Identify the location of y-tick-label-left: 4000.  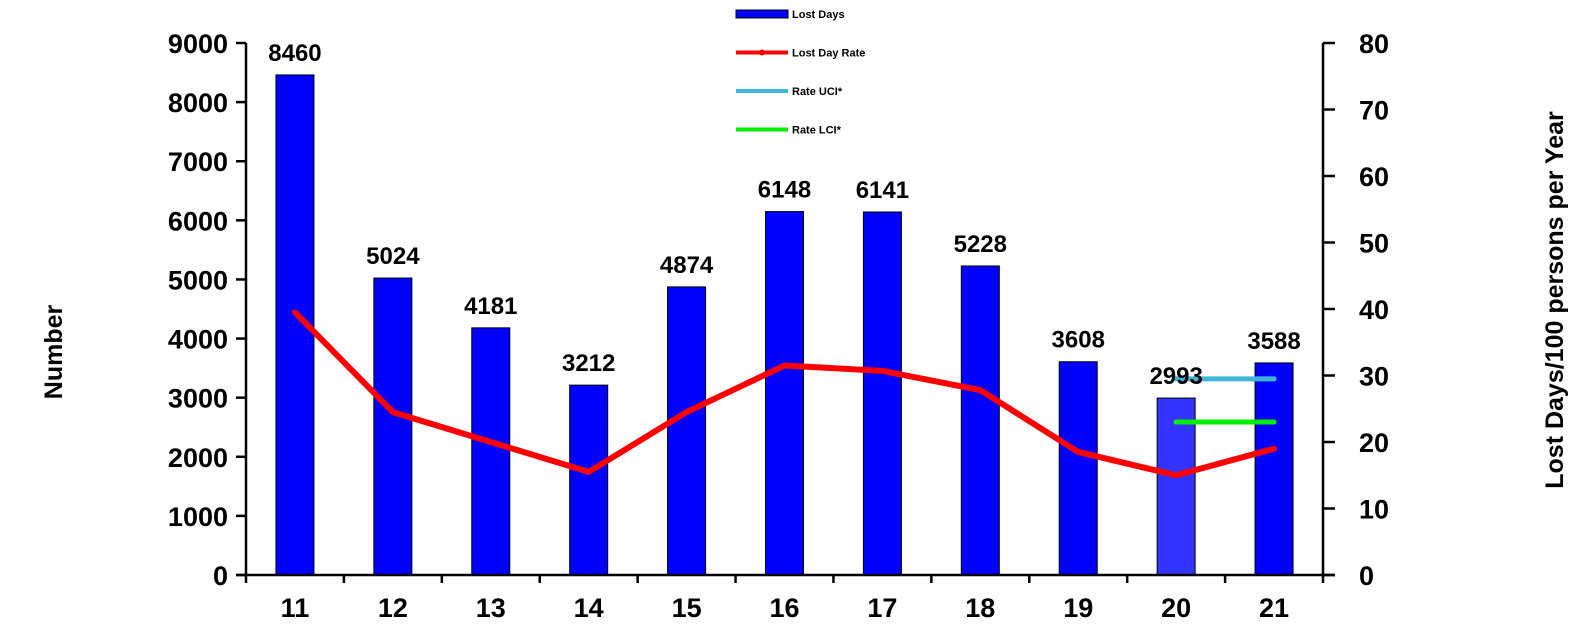
(198, 340).